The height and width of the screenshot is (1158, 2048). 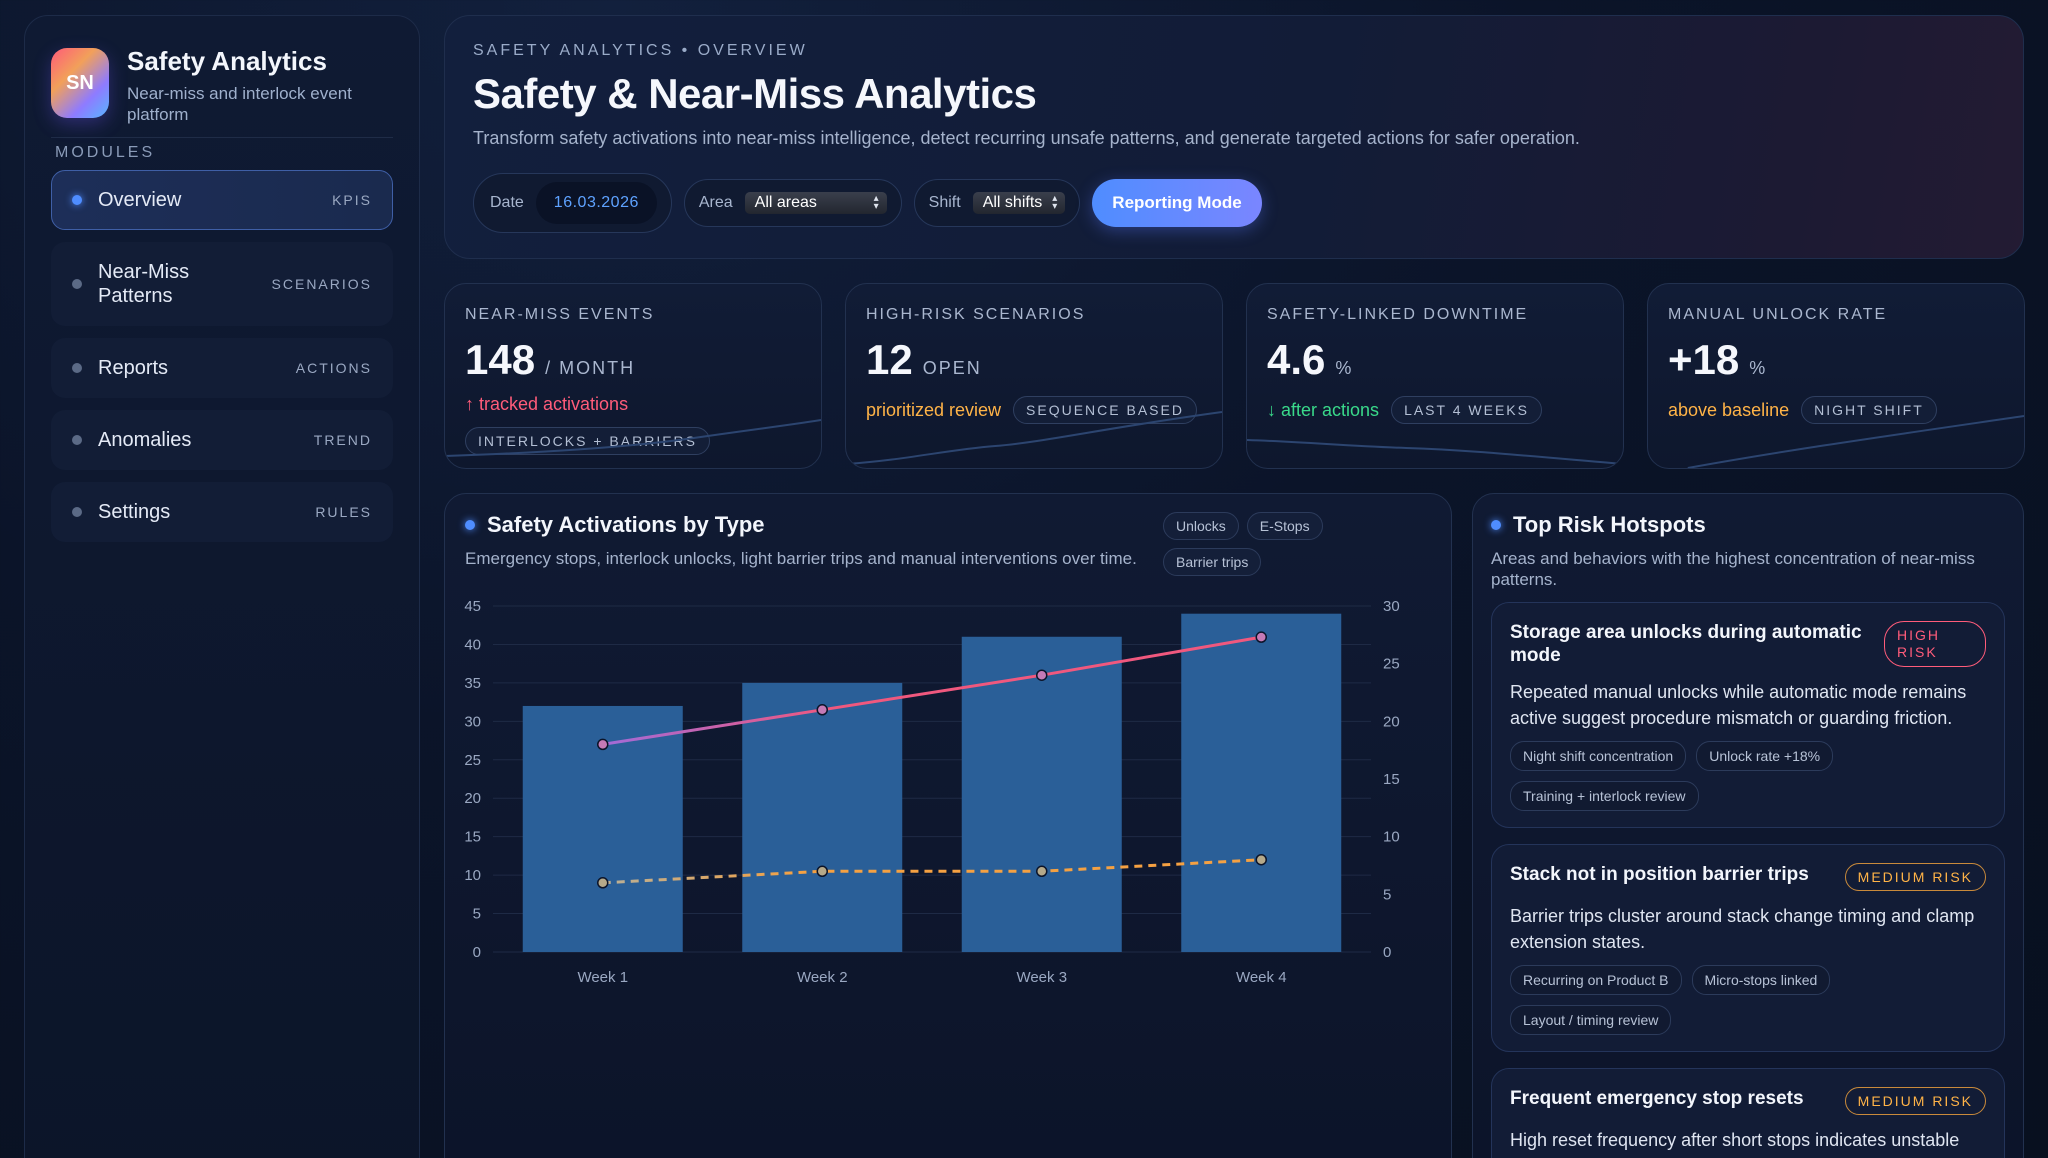 I want to click on y-right-tick-label: 0, so click(x=1387, y=952).